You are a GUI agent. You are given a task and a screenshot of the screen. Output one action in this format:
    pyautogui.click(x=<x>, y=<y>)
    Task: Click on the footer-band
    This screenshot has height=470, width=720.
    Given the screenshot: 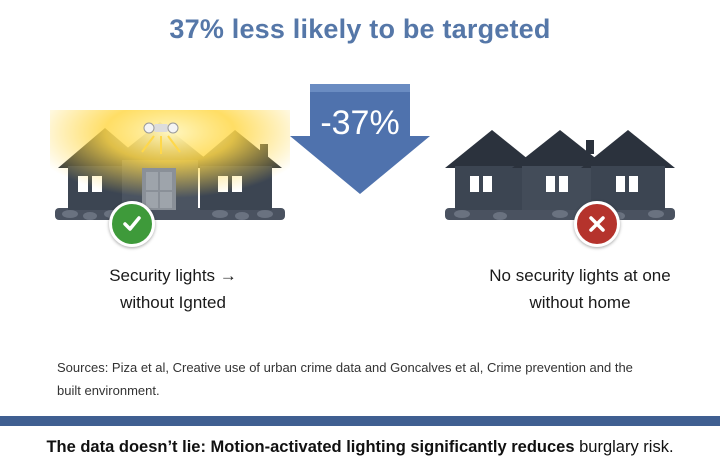 What is the action you would take?
    pyautogui.click(x=360, y=421)
    